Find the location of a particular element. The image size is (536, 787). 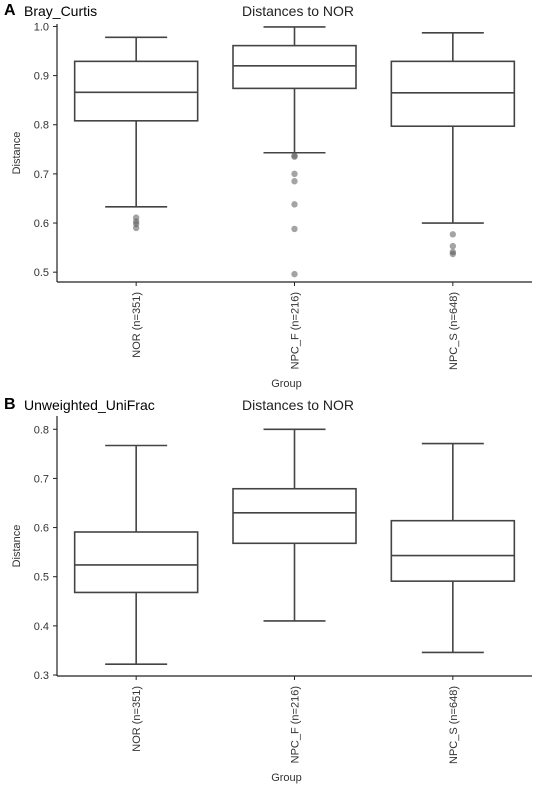

y-tick-label: 0.3 is located at coordinates (41, 676).